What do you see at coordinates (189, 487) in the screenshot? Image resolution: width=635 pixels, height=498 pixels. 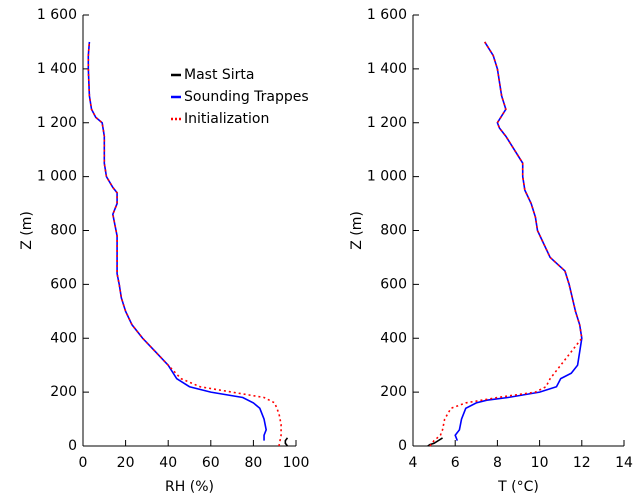 I see `x-axis-label: RH (%)` at bounding box center [189, 487].